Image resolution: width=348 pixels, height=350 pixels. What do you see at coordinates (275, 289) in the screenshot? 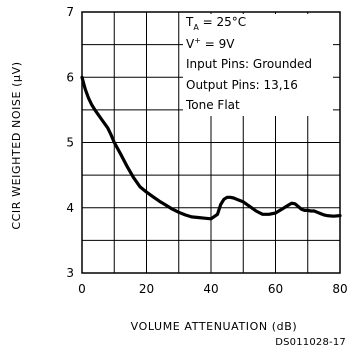
I see `x-tick-label: 60` at bounding box center [275, 289].